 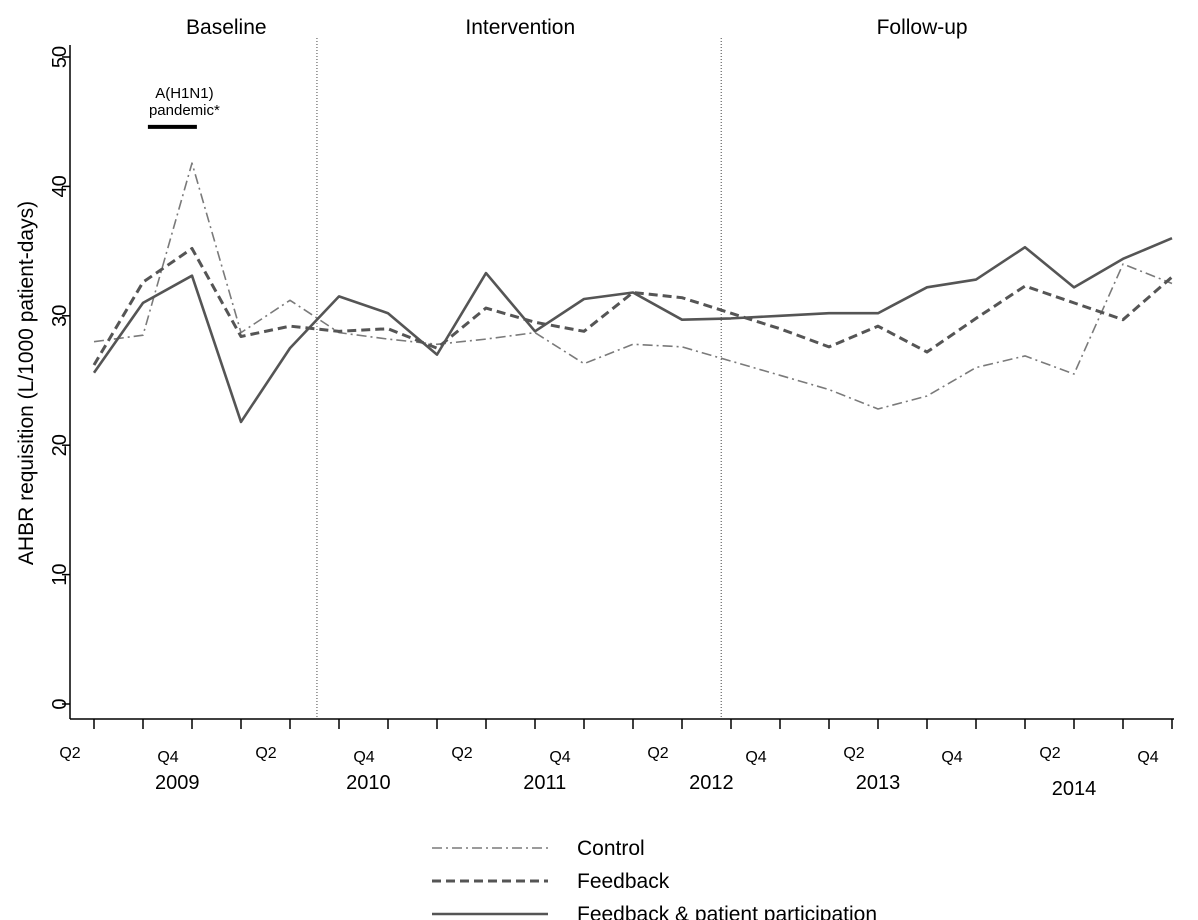 I want to click on pandemic-annotation: A(H1N1)pandemic*, so click(x=183, y=107).